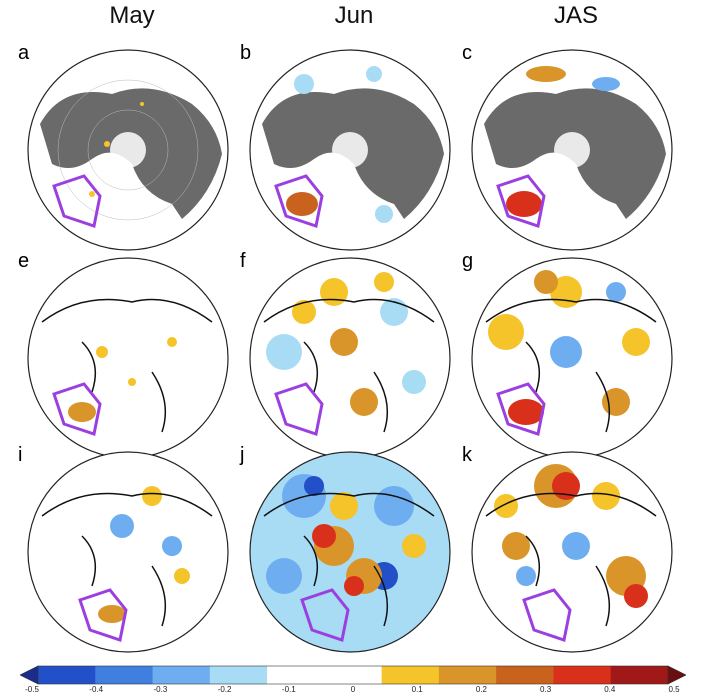 This screenshot has height=694, width=702. I want to click on colorbar-tick-label: -0.1, so click(288, 689).